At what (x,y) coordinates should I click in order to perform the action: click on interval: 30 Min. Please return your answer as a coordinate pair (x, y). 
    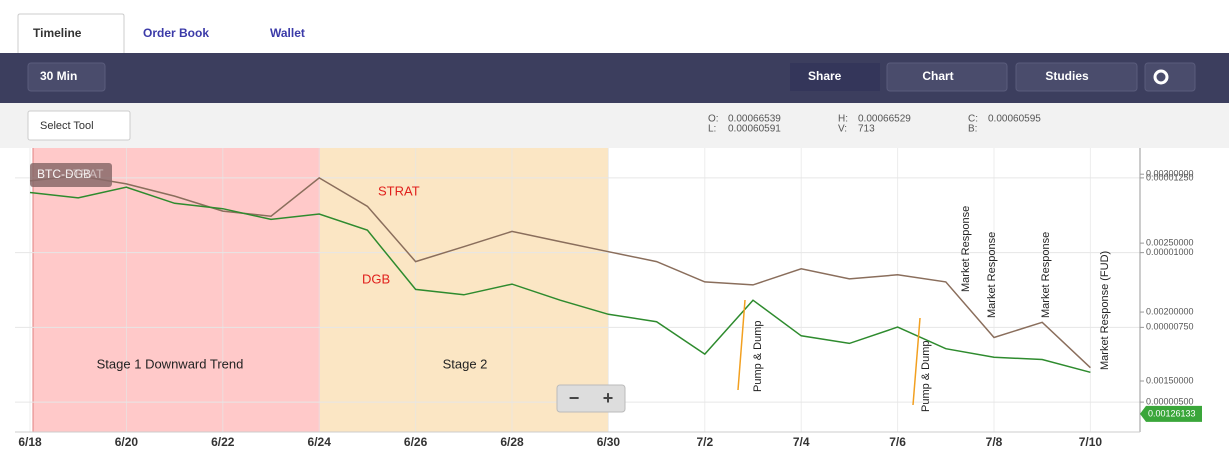
    Looking at the image, I should click on (58, 76).